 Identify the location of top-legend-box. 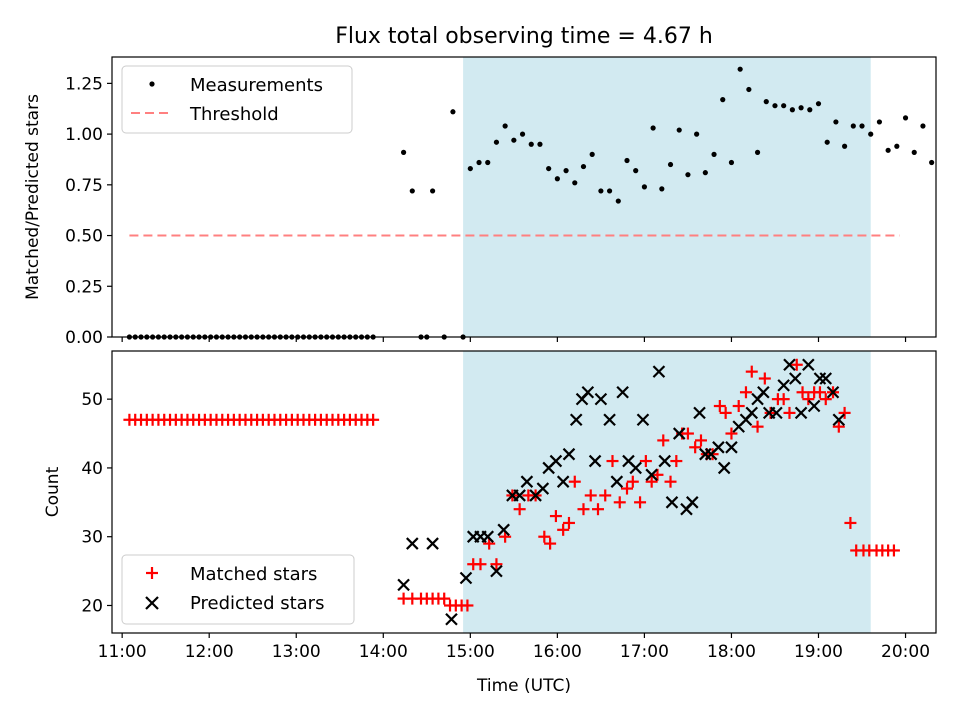
(237, 99).